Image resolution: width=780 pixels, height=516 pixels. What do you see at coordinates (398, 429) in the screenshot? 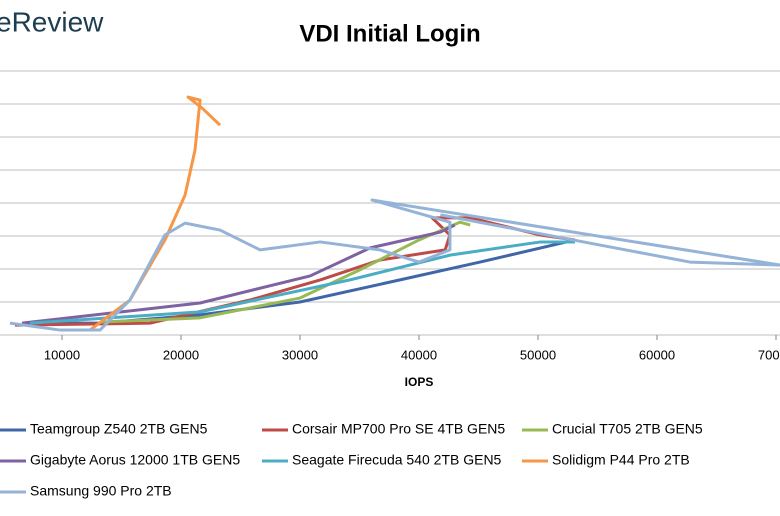
I see `legend-label: Corsair MP700 Pro SE 4TB GEN5` at bounding box center [398, 429].